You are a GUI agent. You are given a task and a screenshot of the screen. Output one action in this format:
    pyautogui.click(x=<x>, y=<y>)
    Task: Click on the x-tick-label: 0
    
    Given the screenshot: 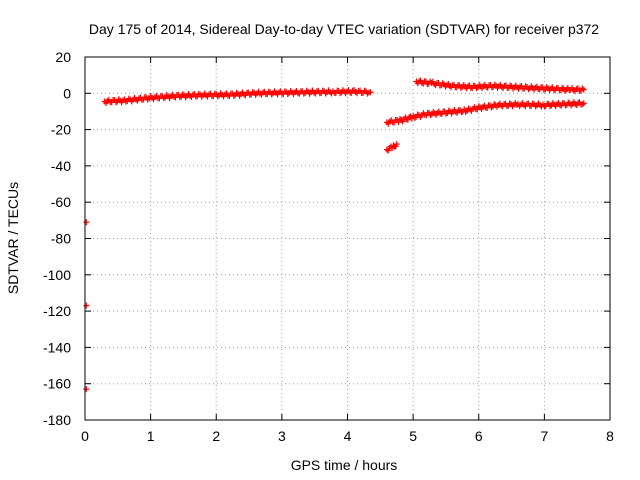 What is the action you would take?
    pyautogui.click(x=85, y=436)
    